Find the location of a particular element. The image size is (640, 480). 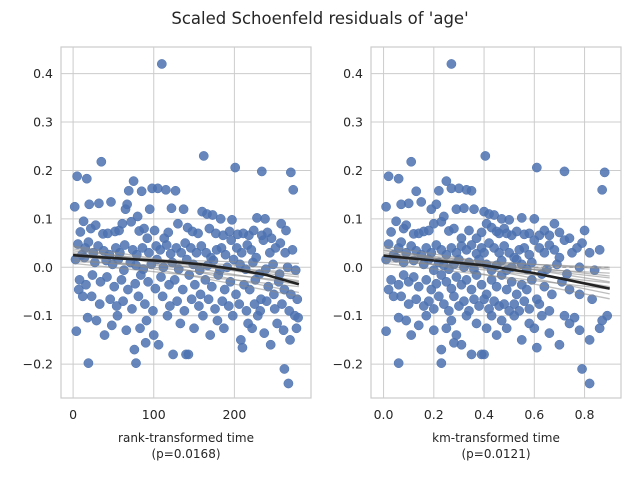

x-axis-pvalue: (p=0.0168) is located at coordinates (185, 454).